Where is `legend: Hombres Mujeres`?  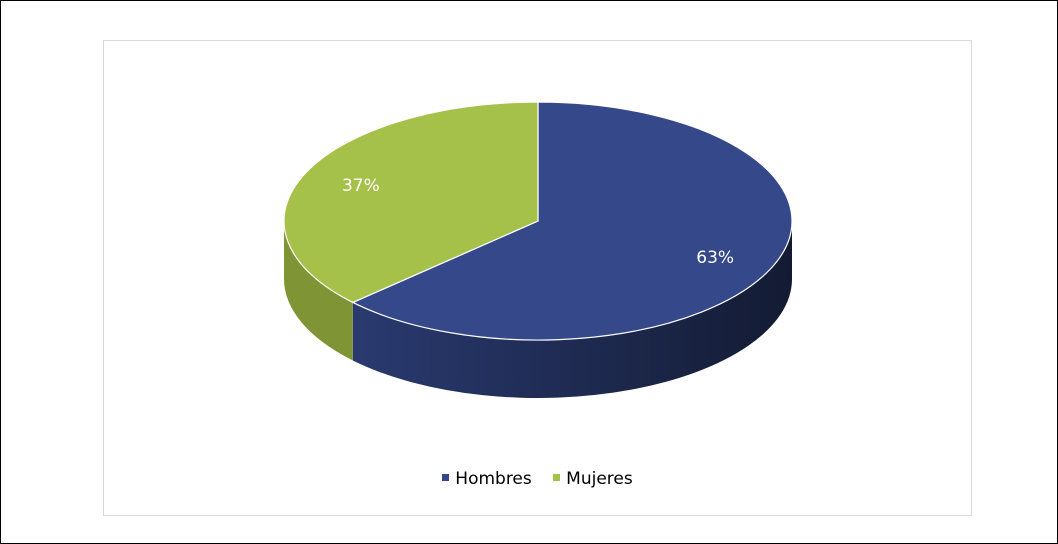
legend: Hombres Mujeres is located at coordinates (537, 479).